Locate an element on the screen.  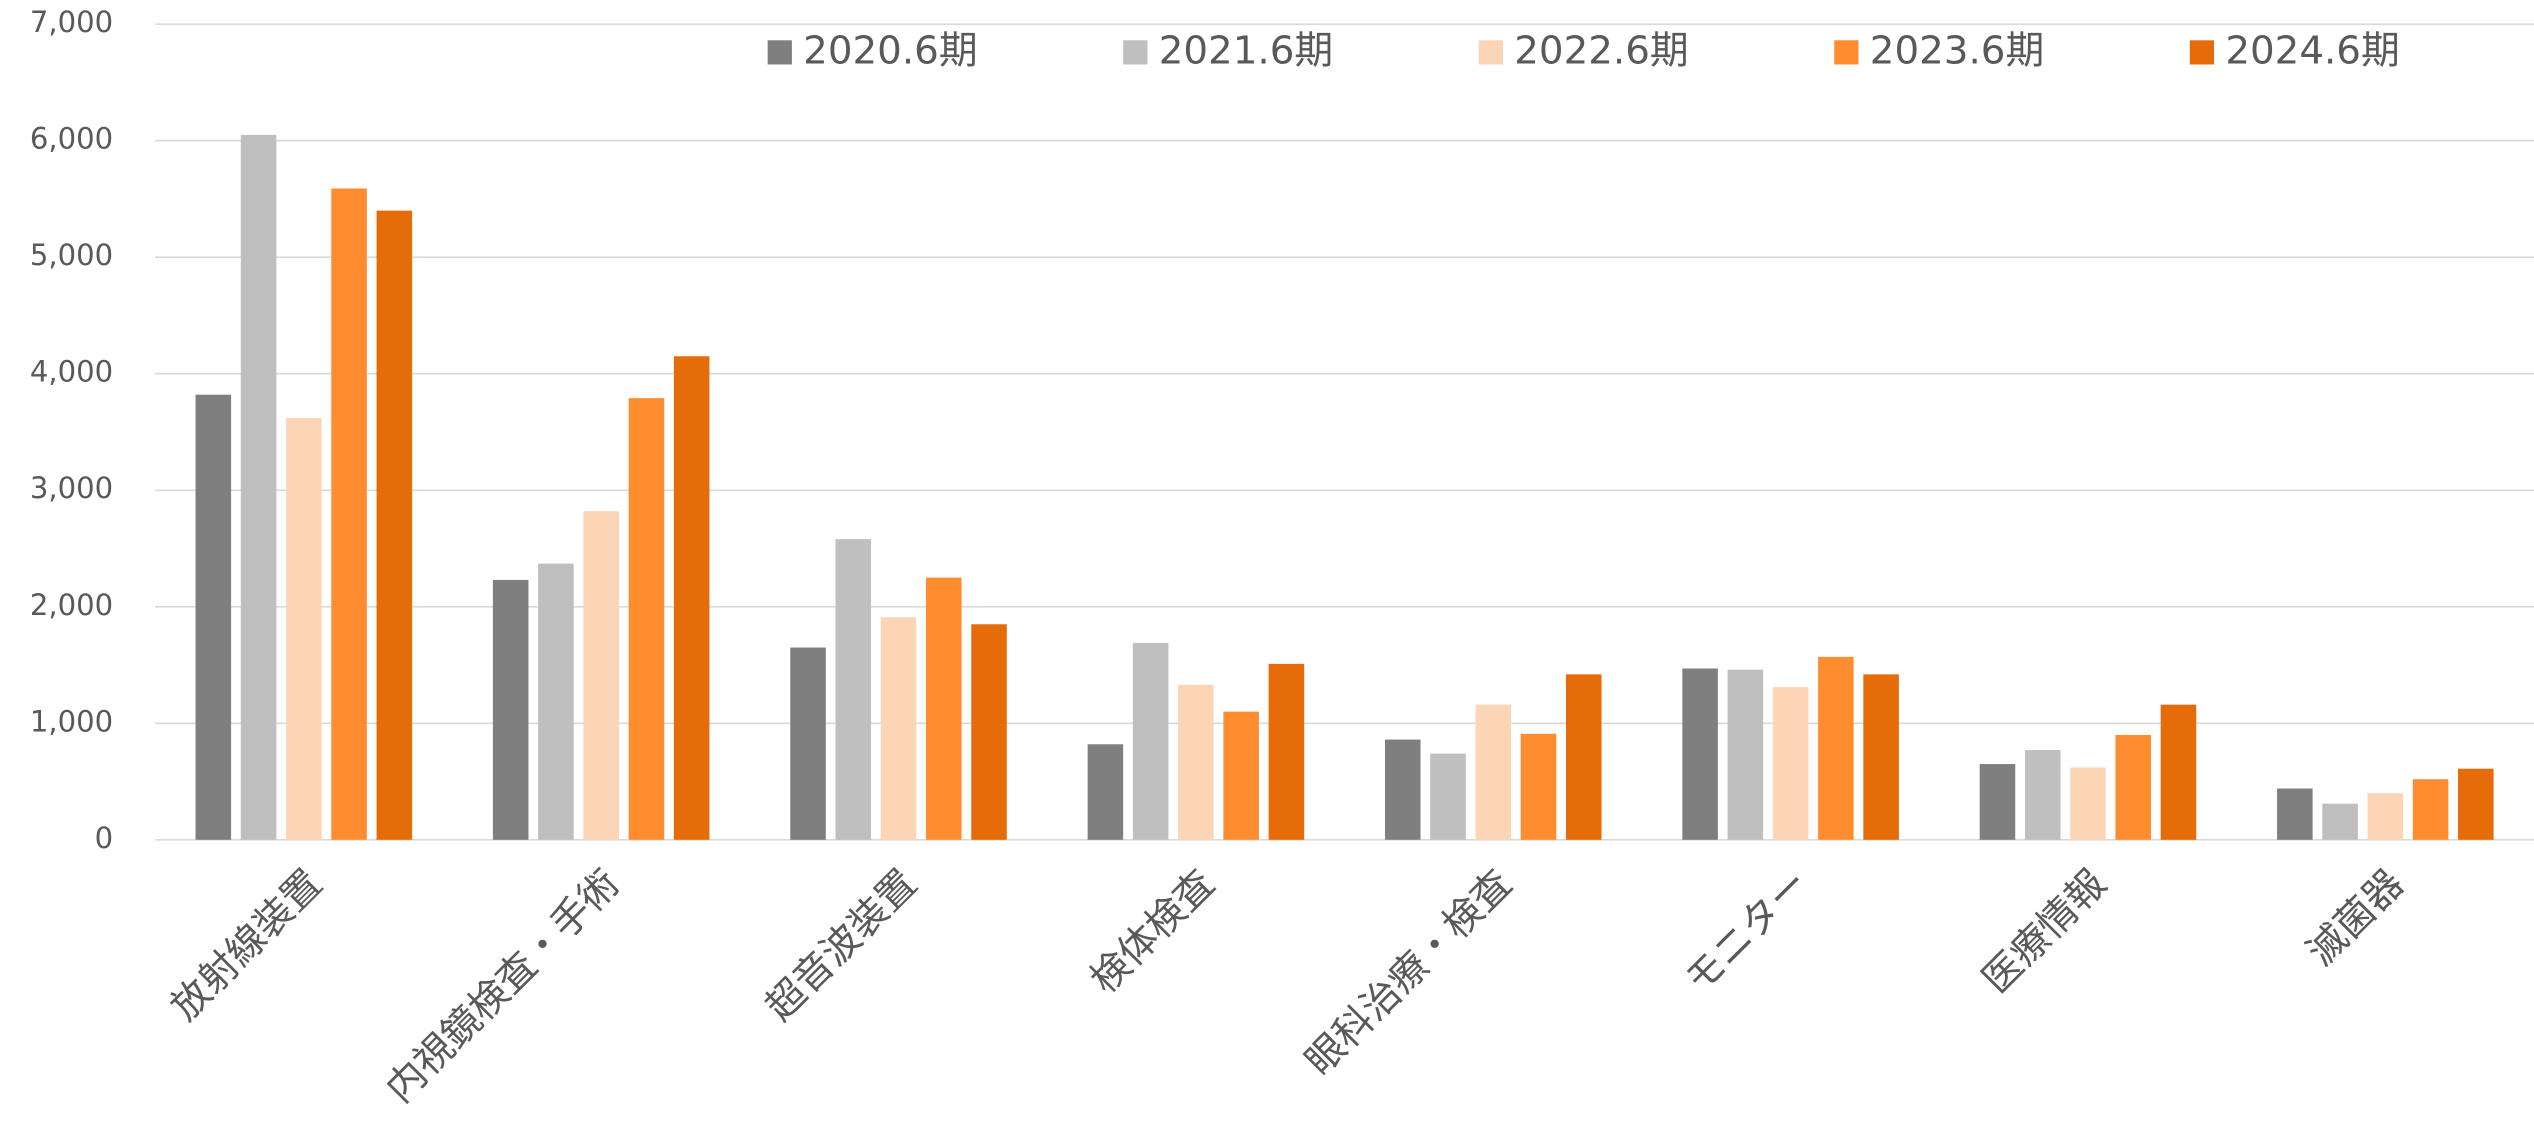
x-tick-label: 医療情報 is located at coordinates (2045, 931).